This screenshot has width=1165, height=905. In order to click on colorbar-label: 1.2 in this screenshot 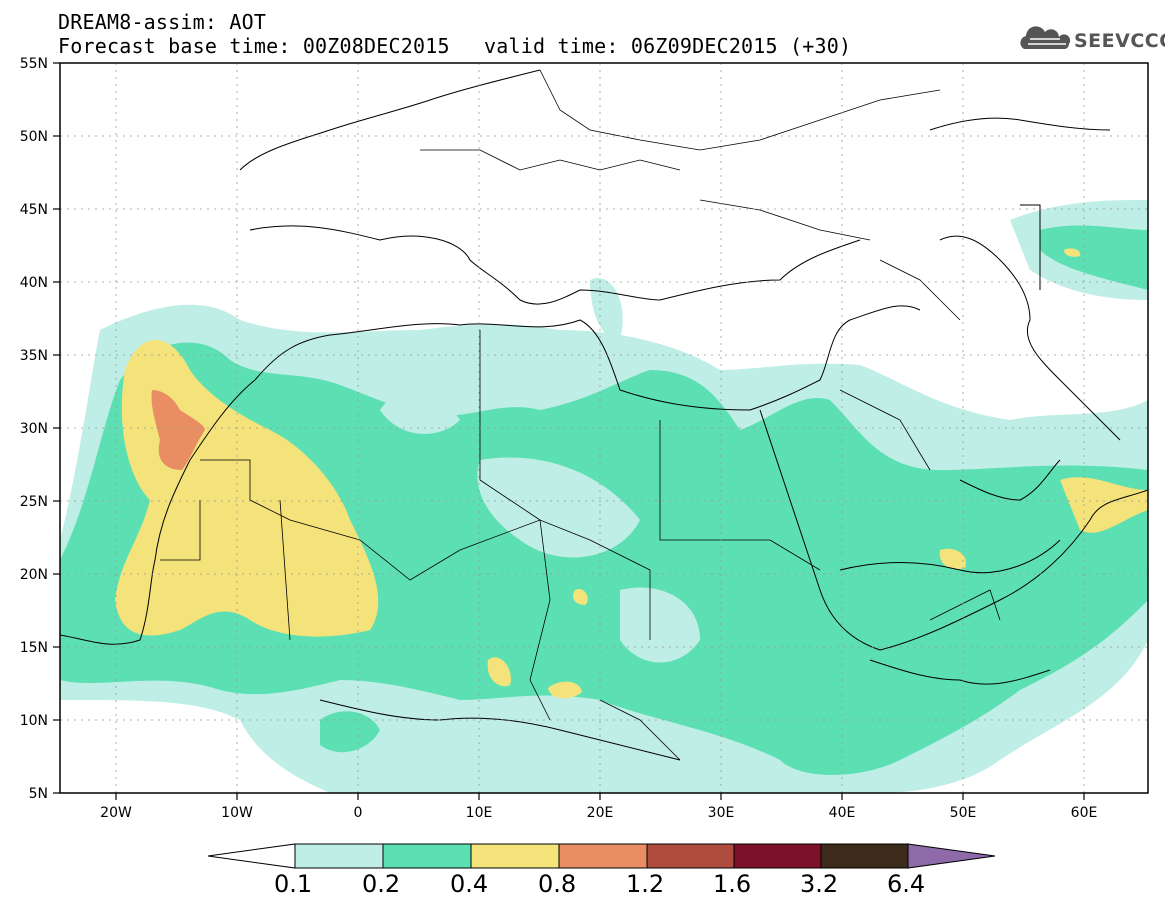, I will do `click(645, 884)`.